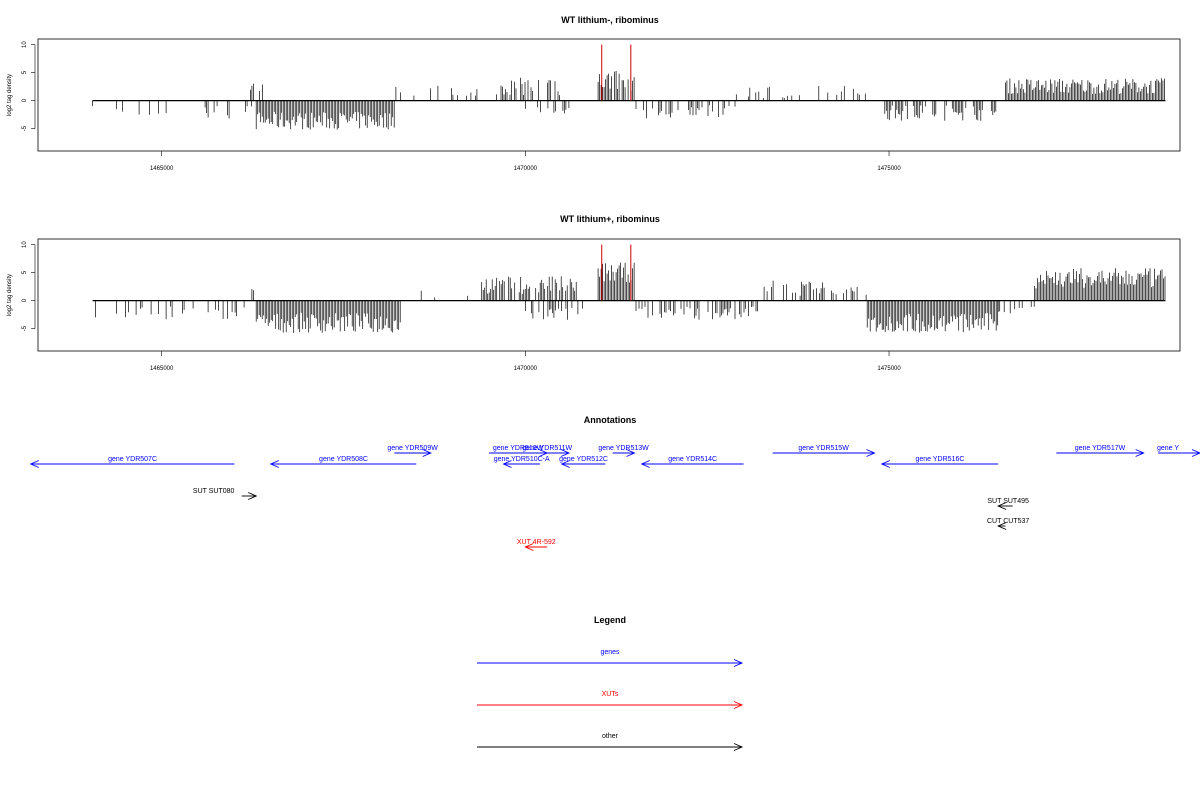 Image resolution: width=1200 pixels, height=800 pixels. I want to click on feature-label: SUT SUT080, so click(214, 491).